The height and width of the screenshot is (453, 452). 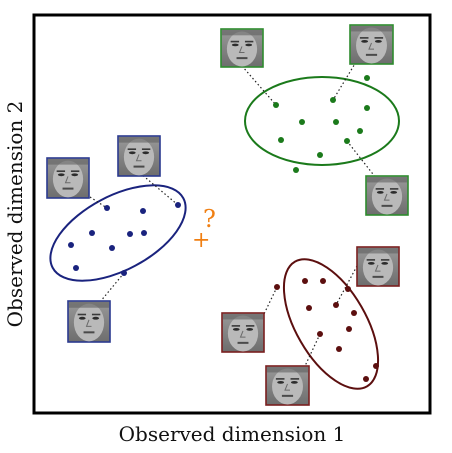 I want to click on blue-cluster-ellipse, so click(x=118, y=233).